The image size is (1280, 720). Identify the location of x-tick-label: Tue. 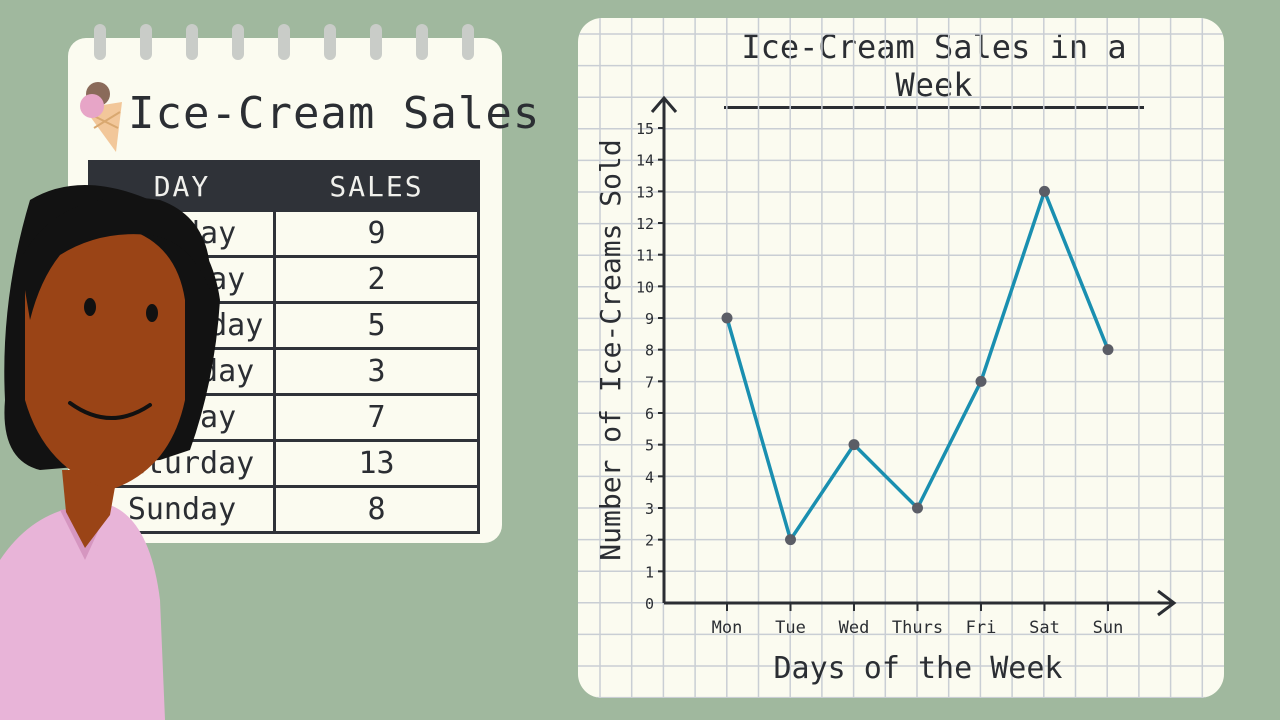
(790, 628).